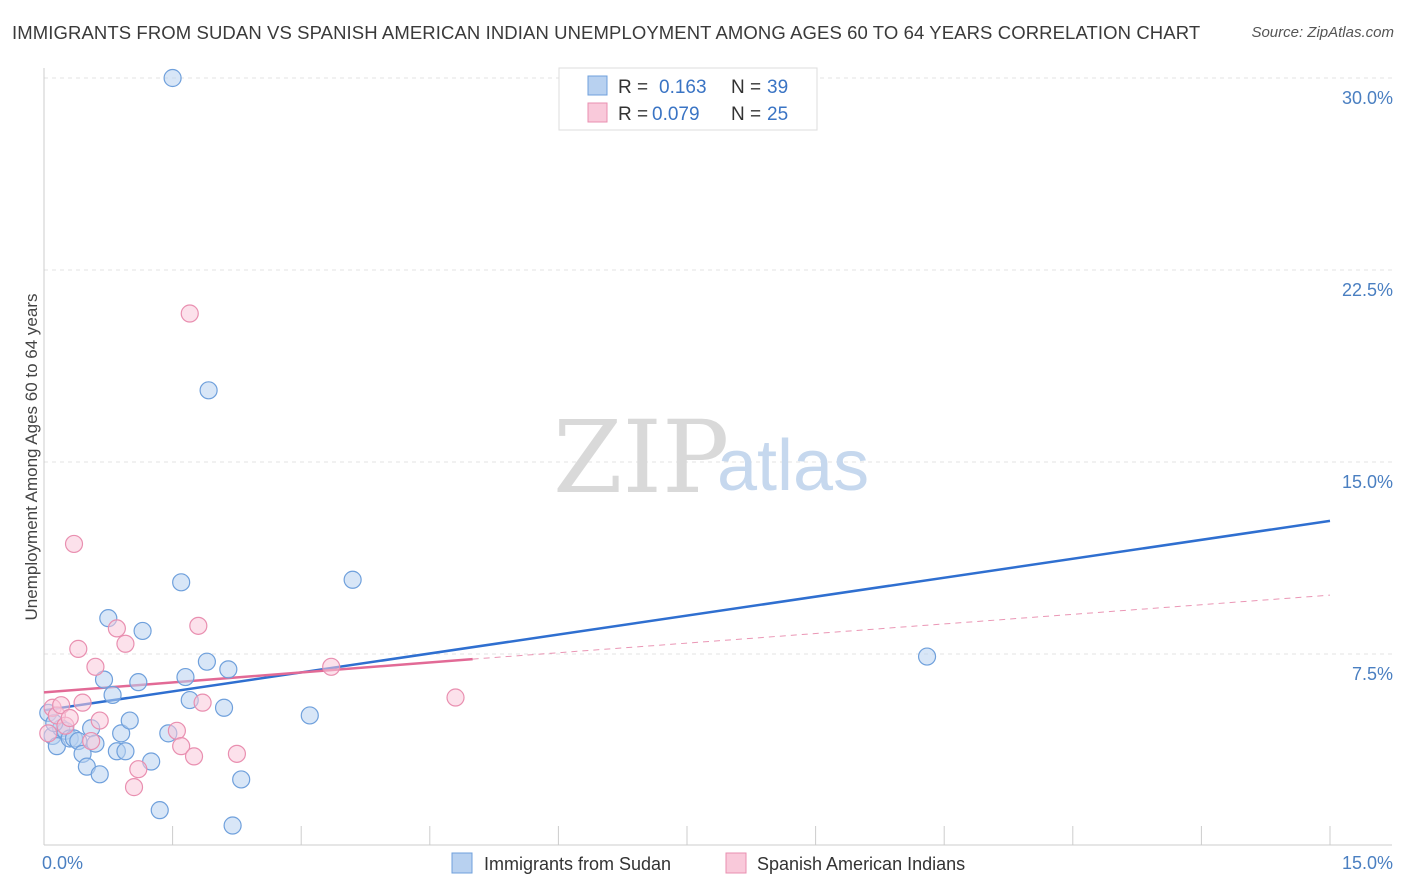  What do you see at coordinates (777, 87) in the screenshot?
I see `legend-n-value-1: 39` at bounding box center [777, 87].